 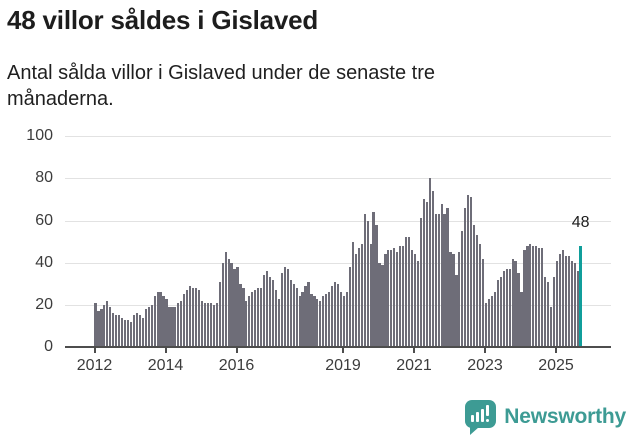 I want to click on y-tick-label: 20, so click(x=44, y=304).